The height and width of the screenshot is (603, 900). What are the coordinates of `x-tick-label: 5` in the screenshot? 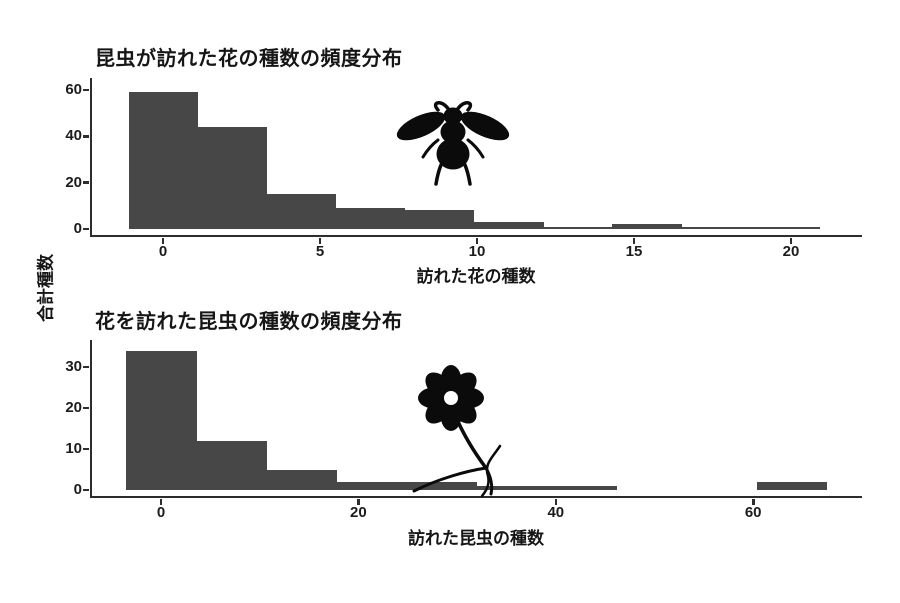 It's located at (320, 251).